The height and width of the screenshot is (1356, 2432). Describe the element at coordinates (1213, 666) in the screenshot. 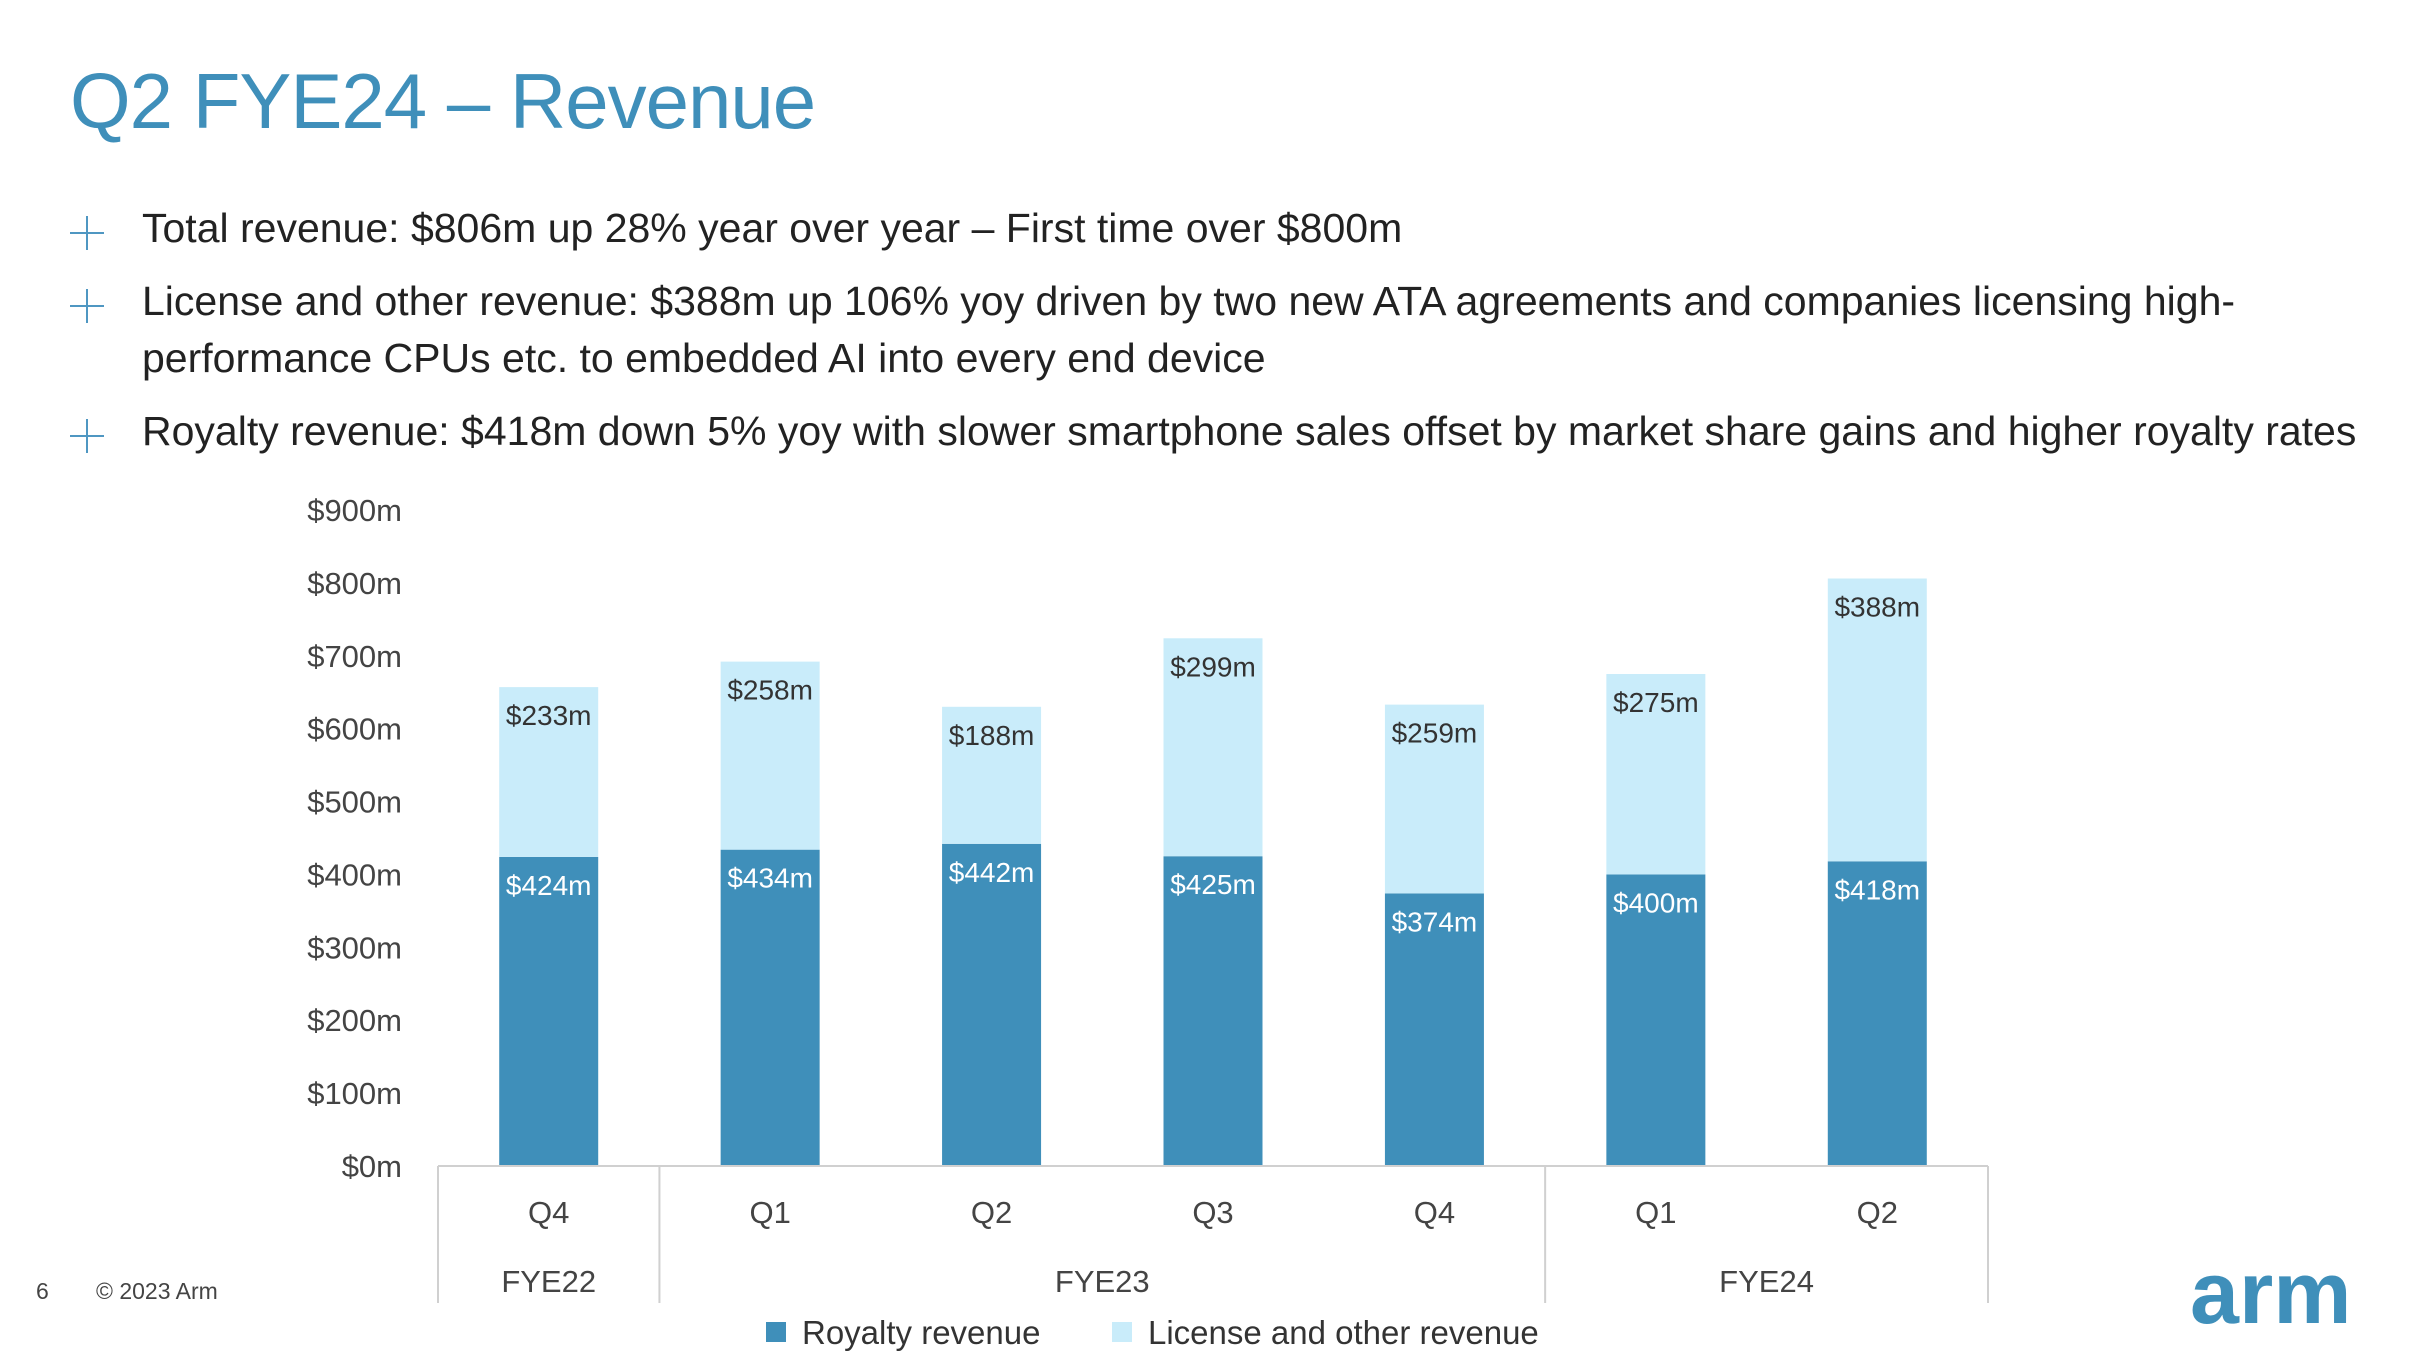

I see `data-label: $299m` at that location.